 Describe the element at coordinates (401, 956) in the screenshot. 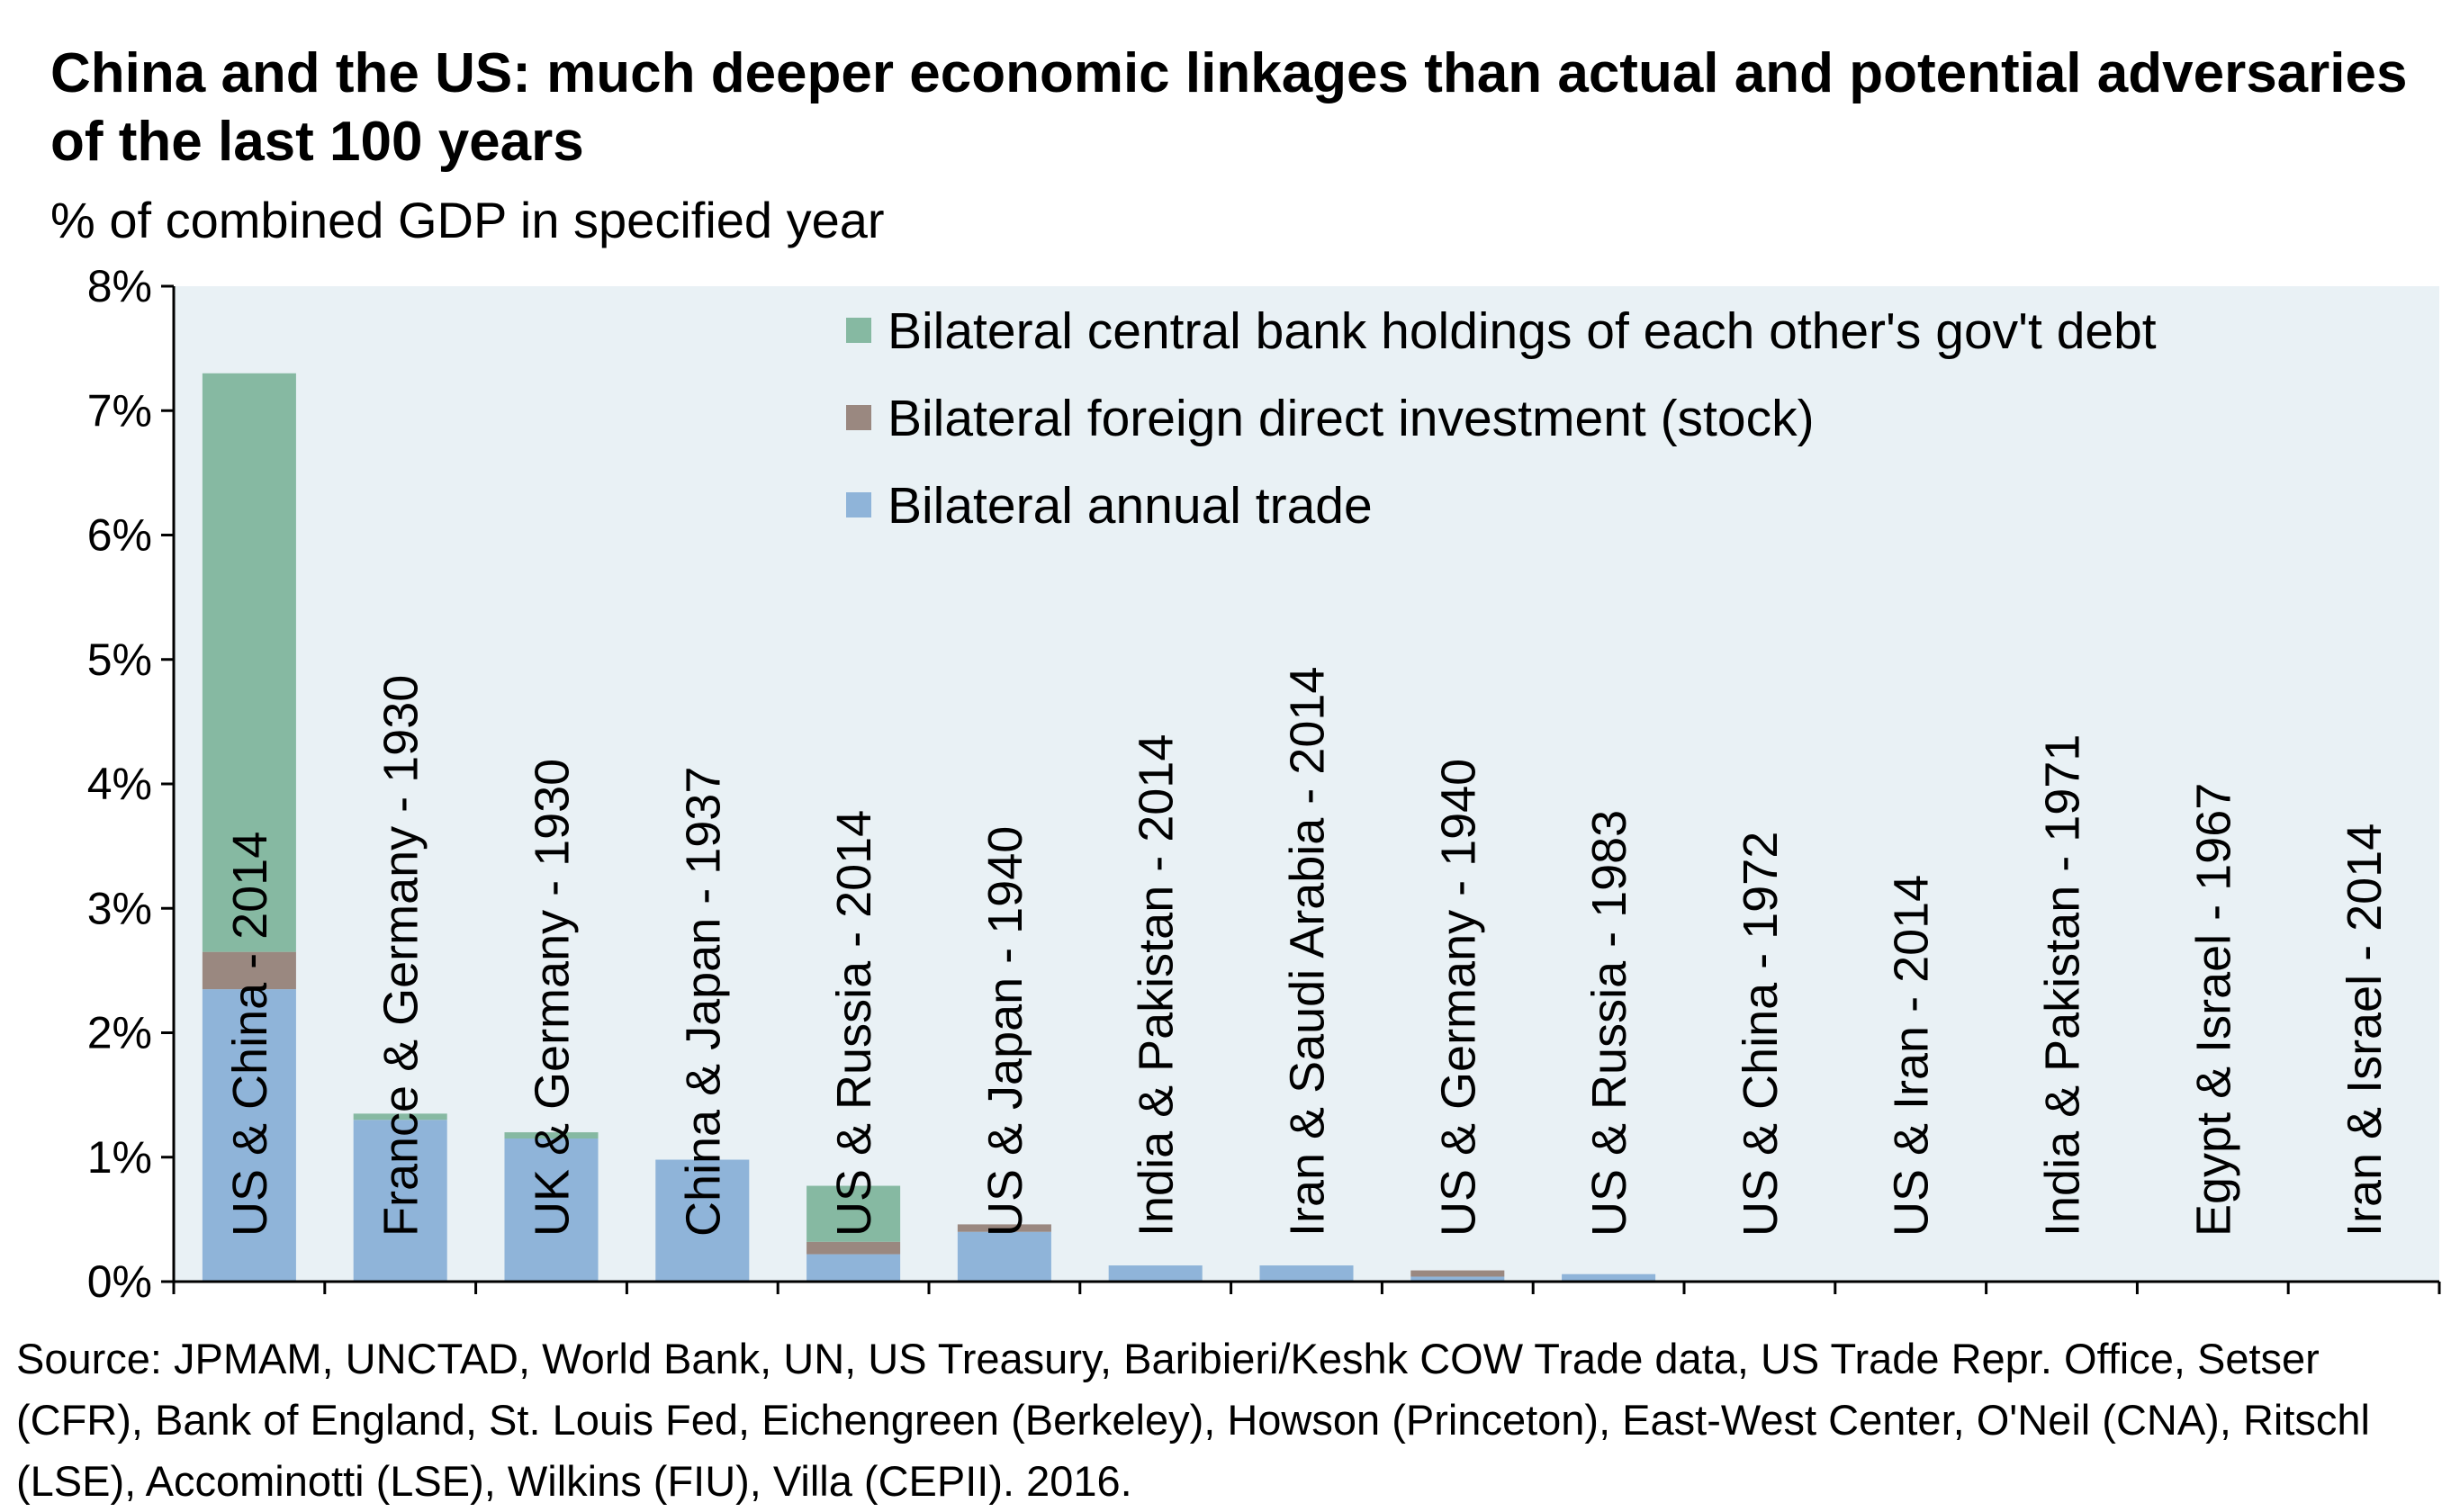

I see `category-label: France & Germany - 1930` at that location.